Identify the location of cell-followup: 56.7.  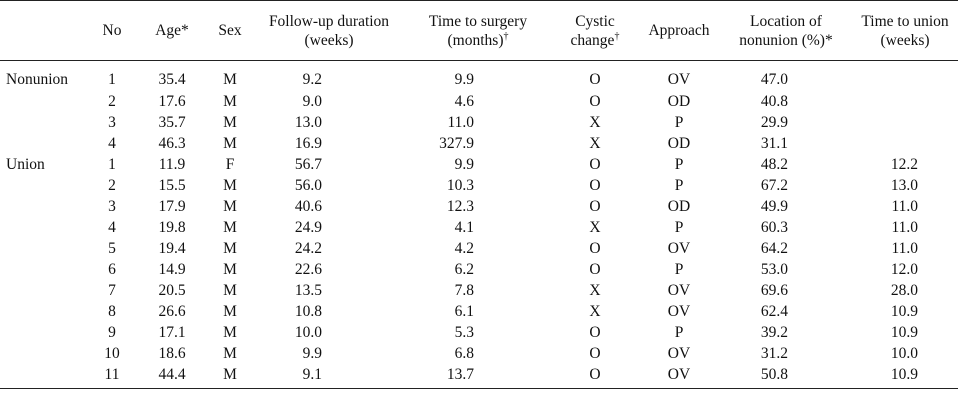
(308, 164).